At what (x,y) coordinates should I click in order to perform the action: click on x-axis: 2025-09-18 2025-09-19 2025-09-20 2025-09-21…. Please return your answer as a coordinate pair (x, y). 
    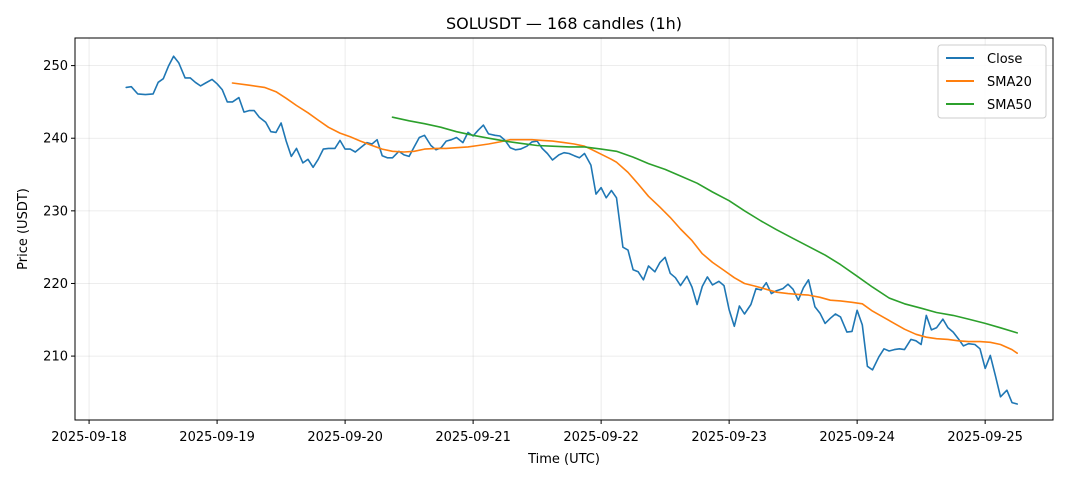
    Looking at the image, I should click on (537, 432).